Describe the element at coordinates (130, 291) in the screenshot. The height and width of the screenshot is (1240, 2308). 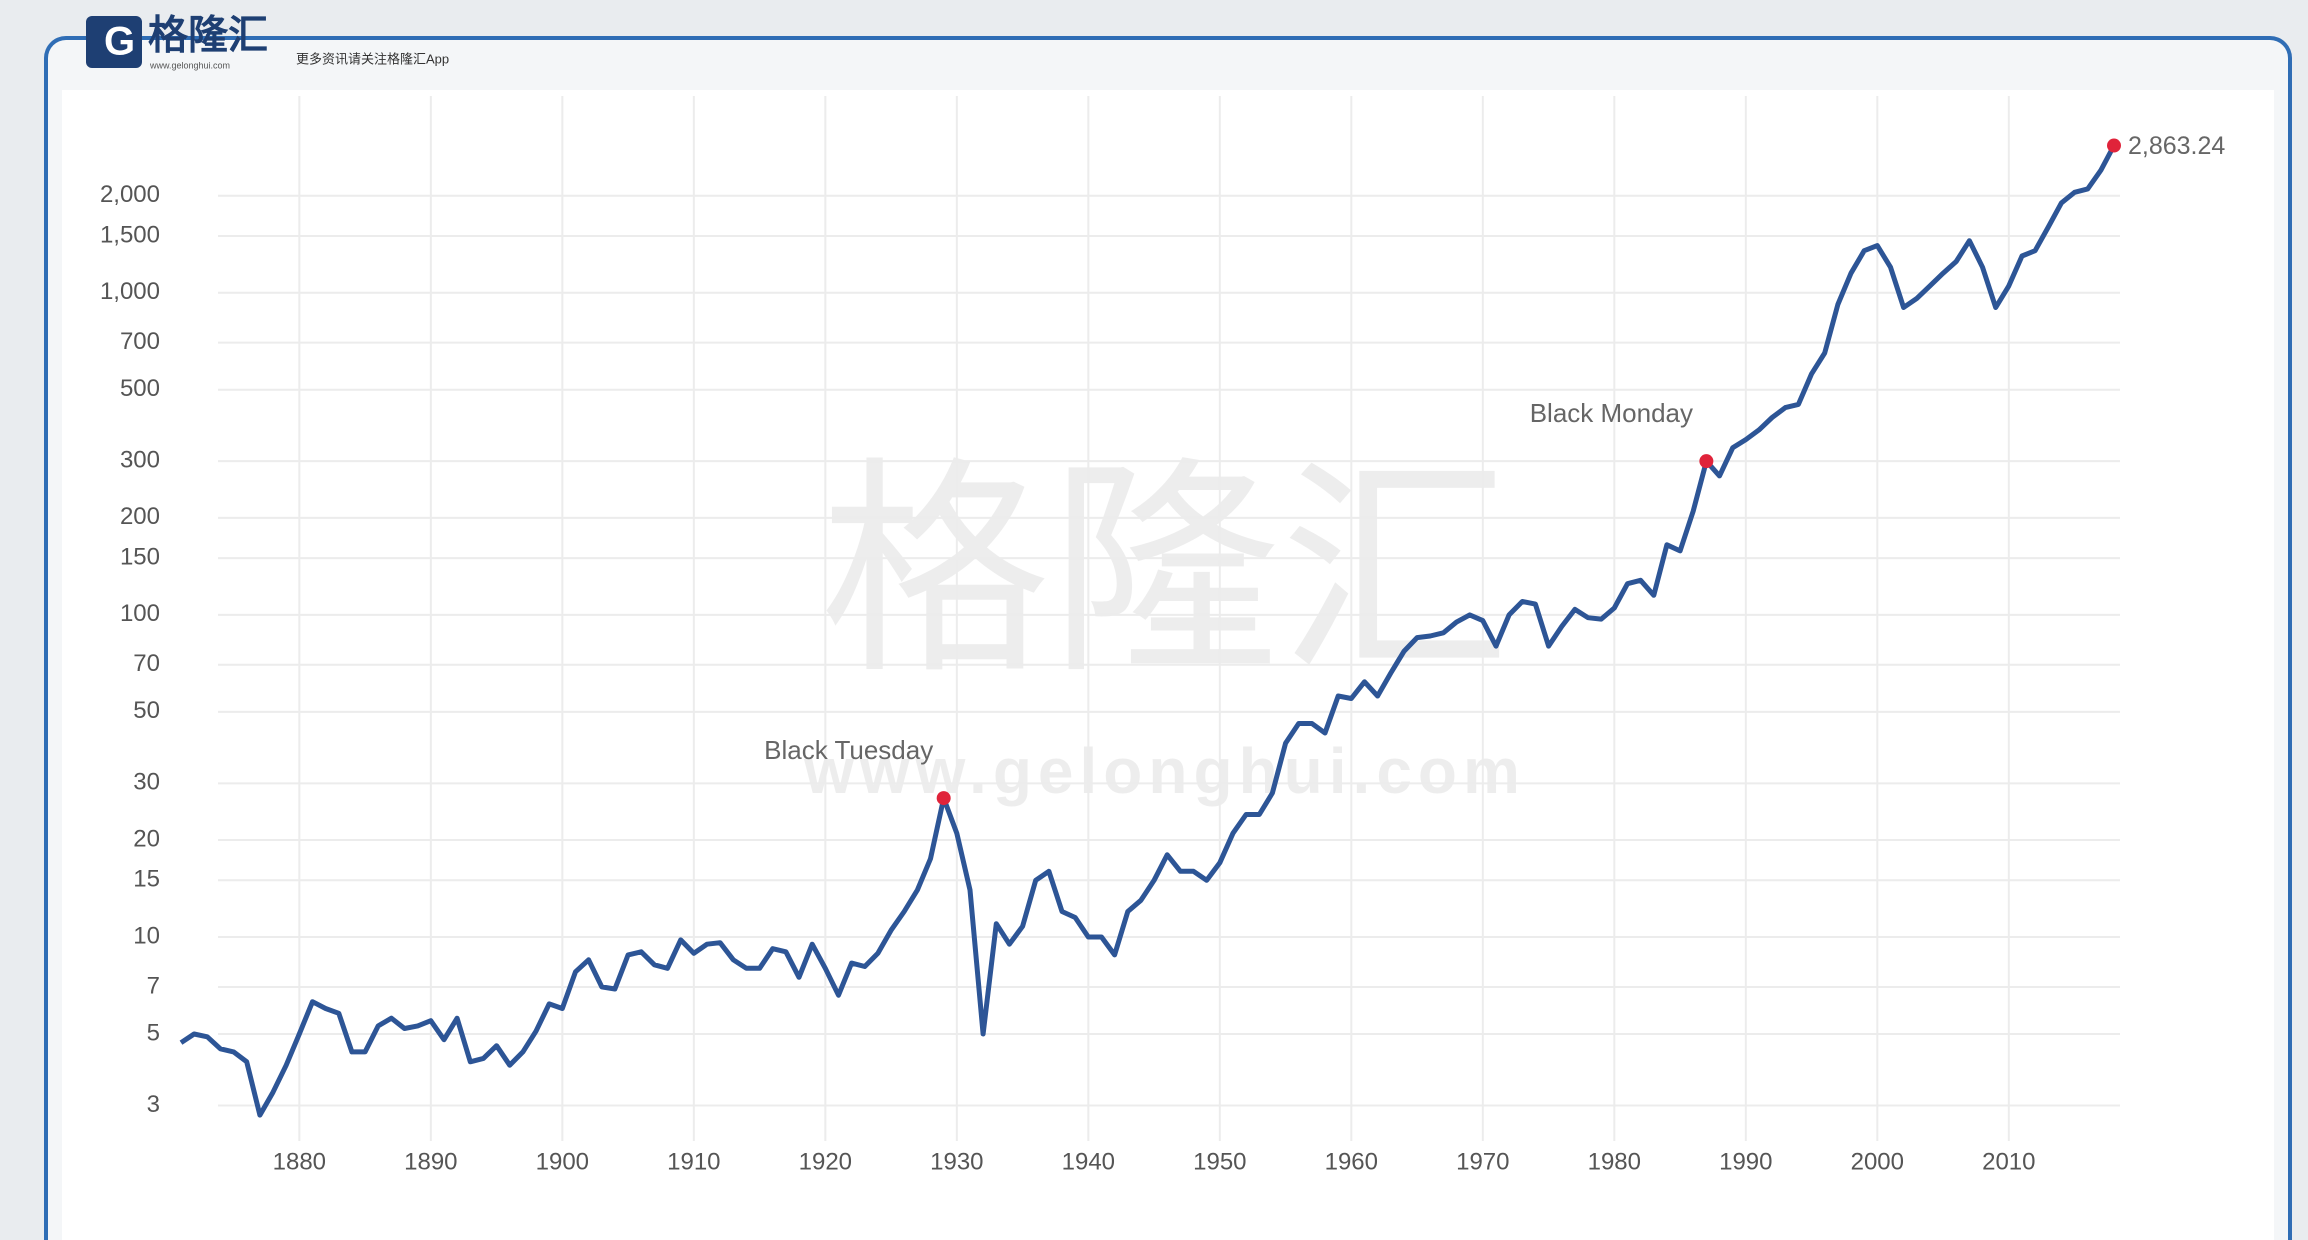
I see `y-tick-label: 1,000` at that location.